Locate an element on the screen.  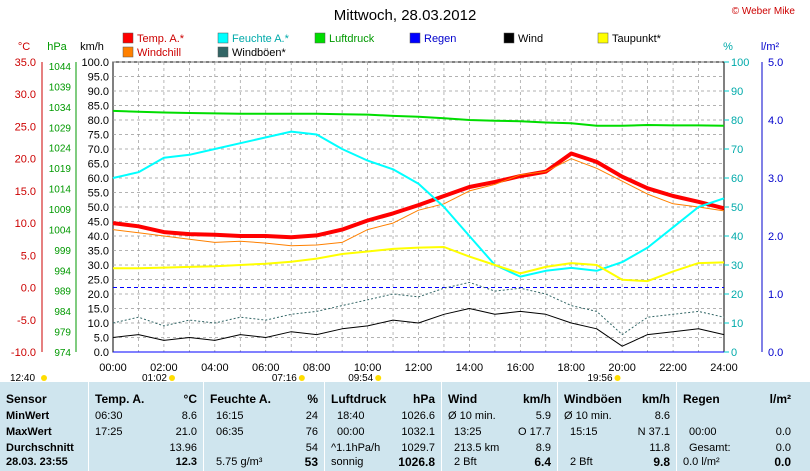
pressure-tick-label: 1014 is located at coordinates (60, 190).